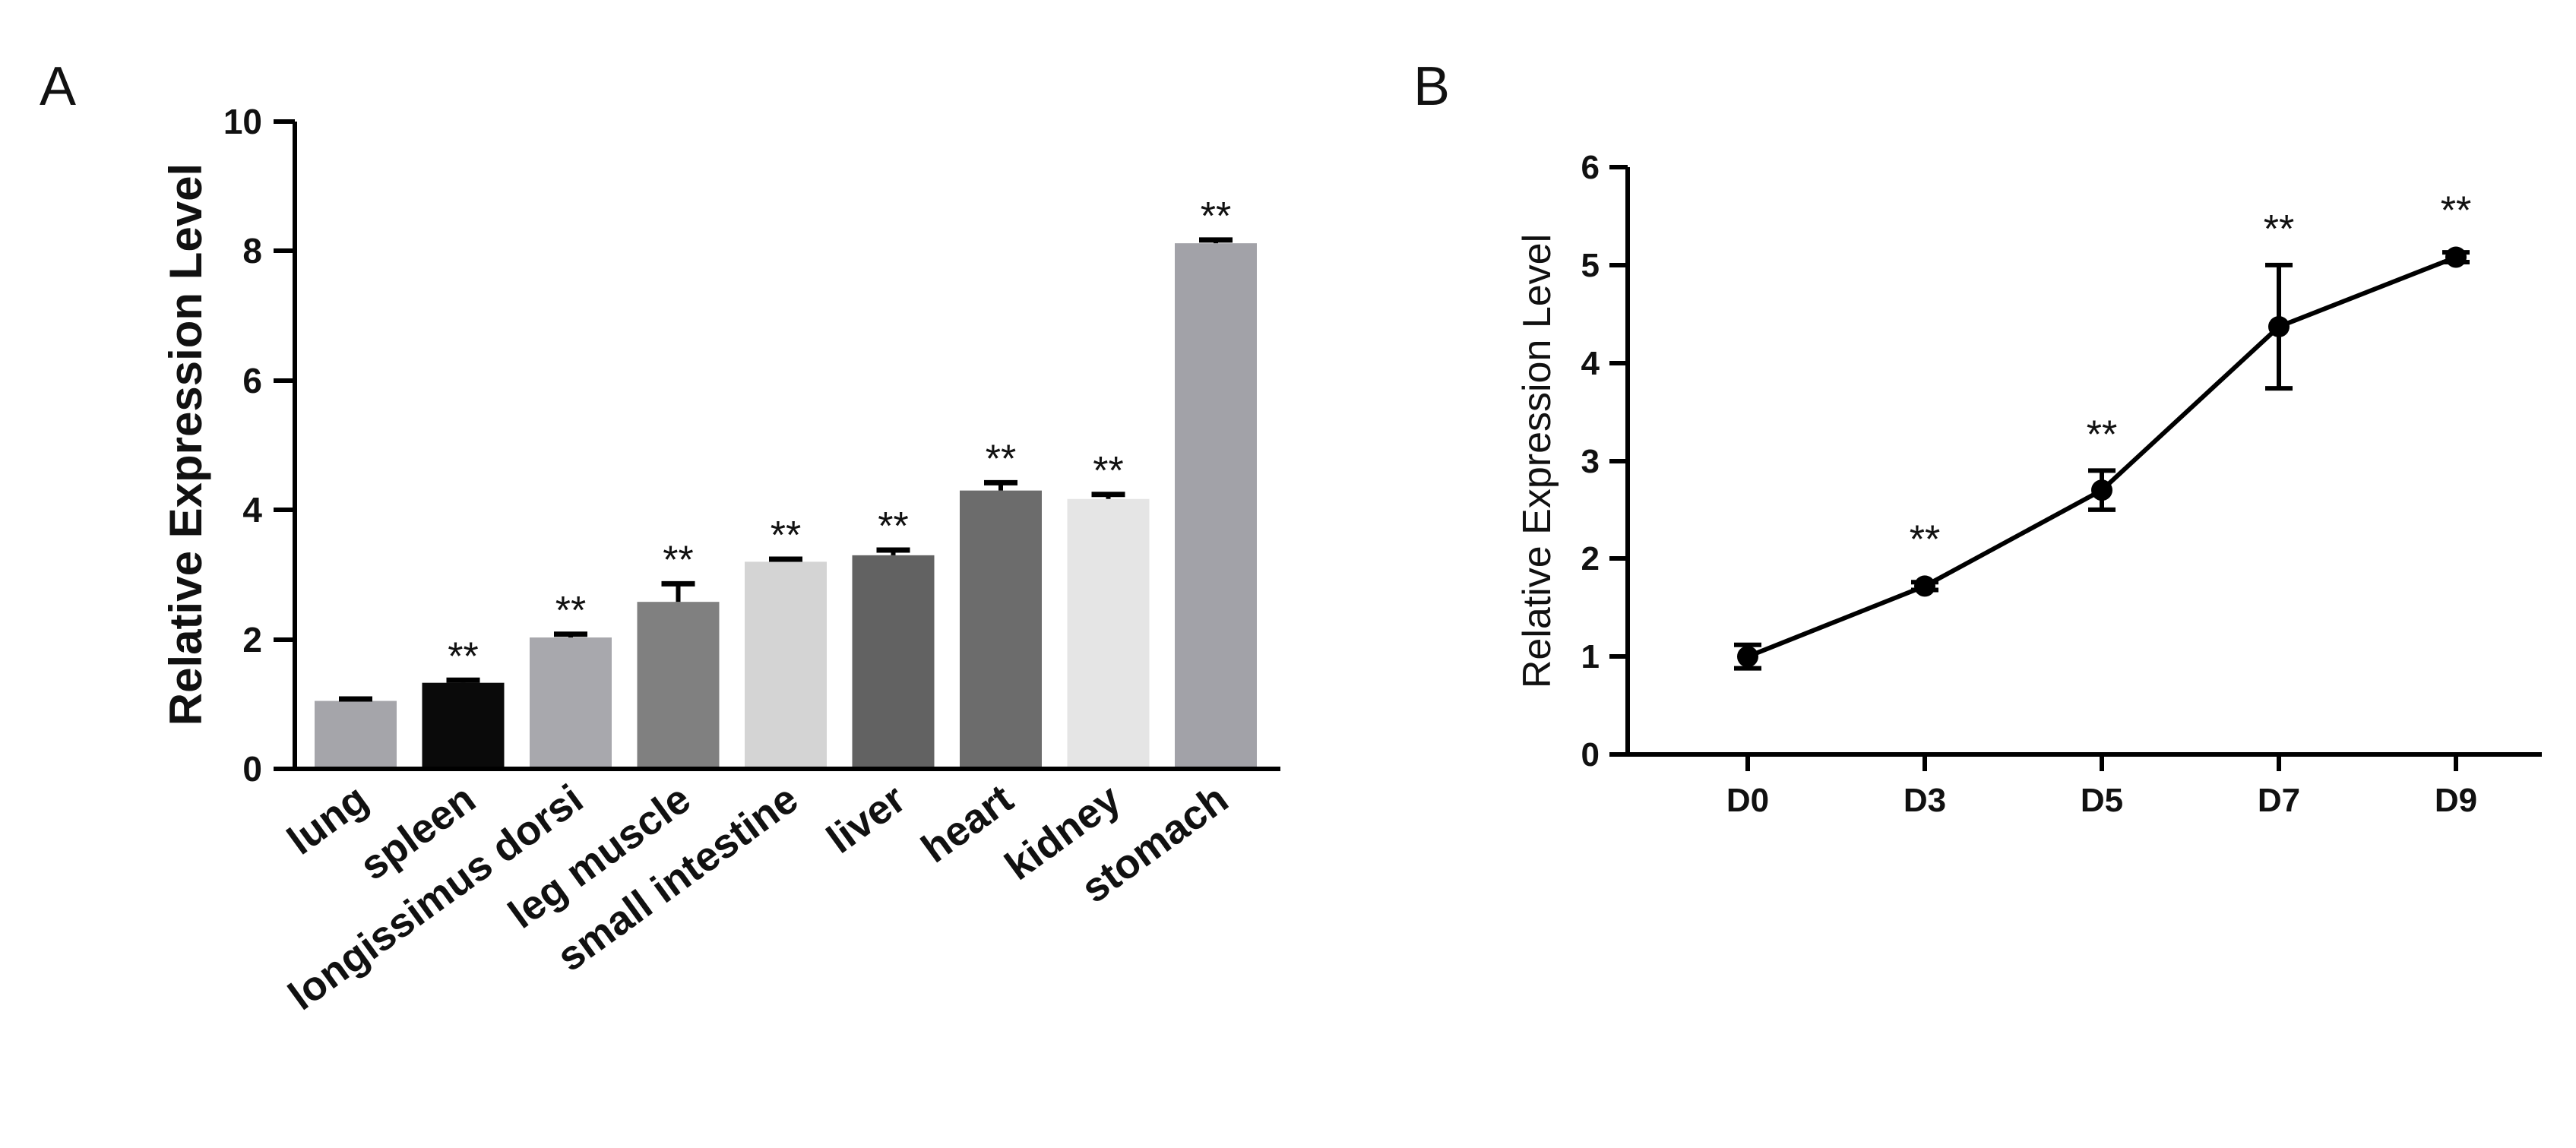 This screenshot has width=2576, height=1148. Describe the element at coordinates (2456, 800) in the screenshot. I see `panel-b-x-tick-label: D9` at that location.